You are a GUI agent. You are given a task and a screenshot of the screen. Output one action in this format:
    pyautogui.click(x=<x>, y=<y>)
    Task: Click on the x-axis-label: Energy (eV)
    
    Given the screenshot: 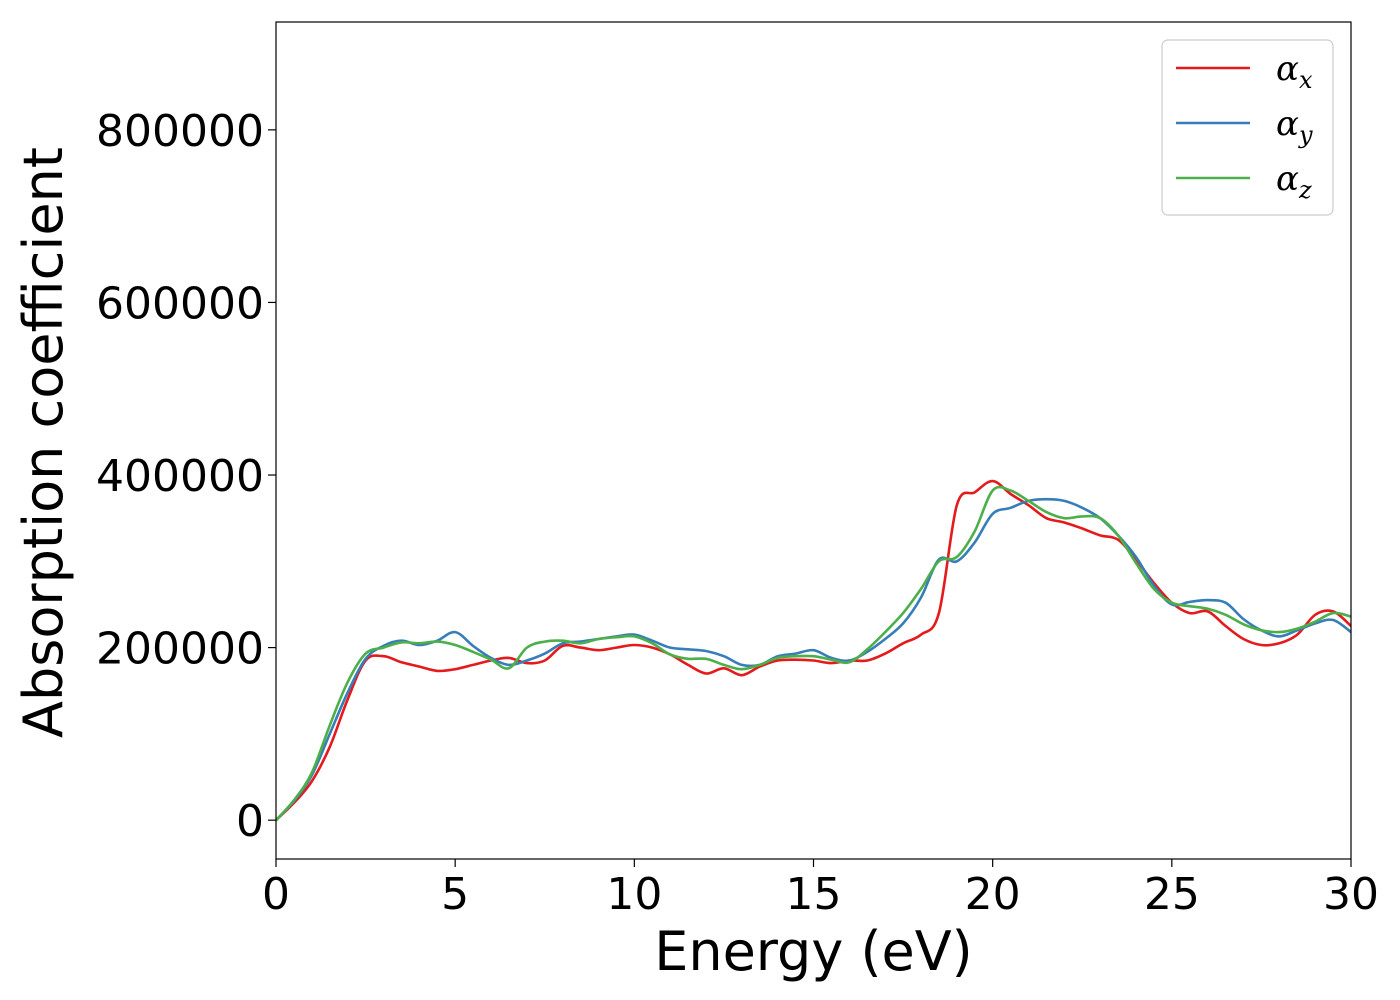 What is the action you would take?
    pyautogui.click(x=813, y=951)
    